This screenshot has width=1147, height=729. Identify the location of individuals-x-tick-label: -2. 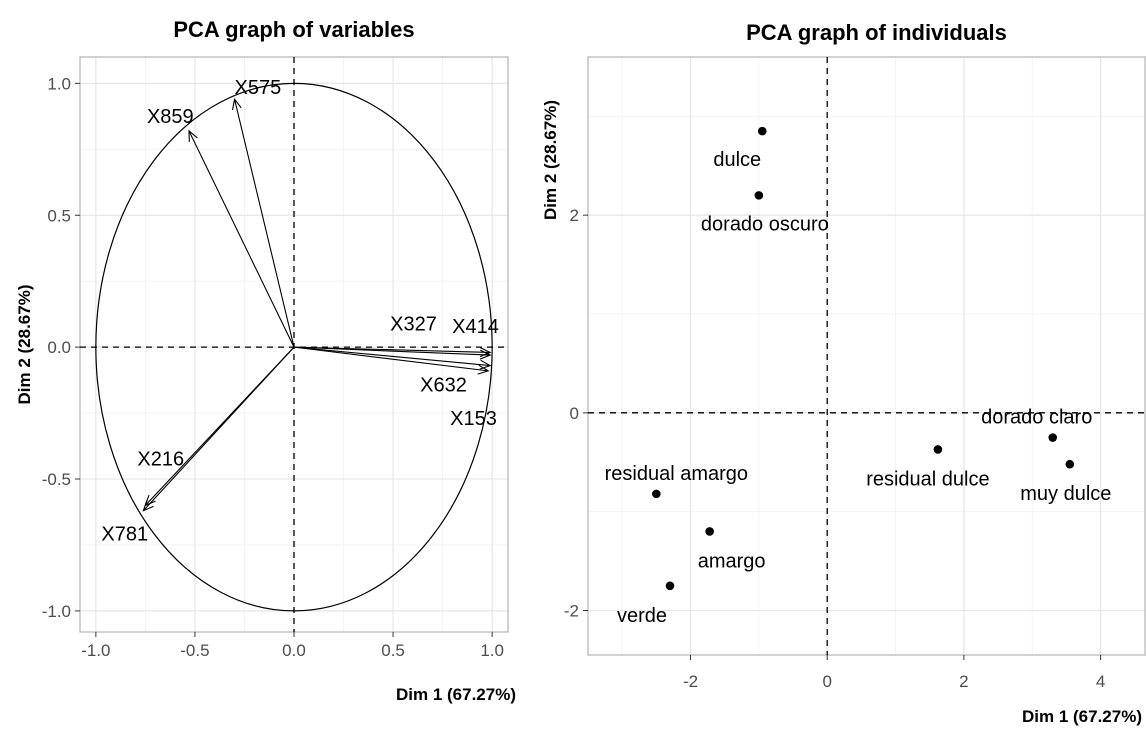
(690, 681).